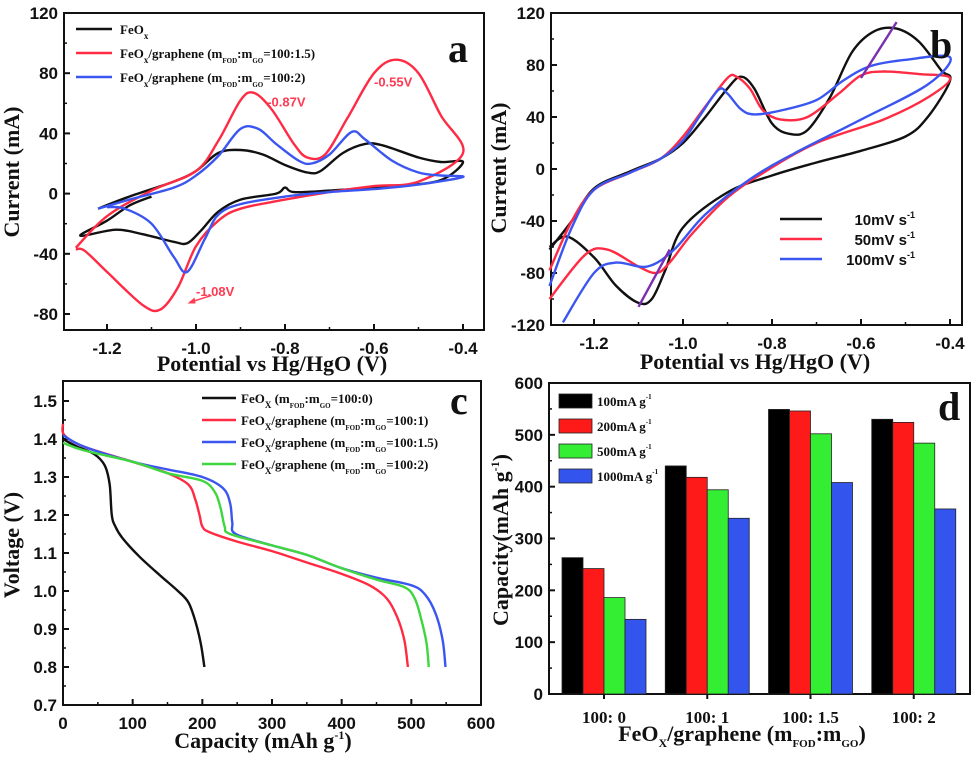 The width and height of the screenshot is (980, 757). What do you see at coordinates (106, 348) in the screenshot?
I see `x-tick-label: -1.2` at bounding box center [106, 348].